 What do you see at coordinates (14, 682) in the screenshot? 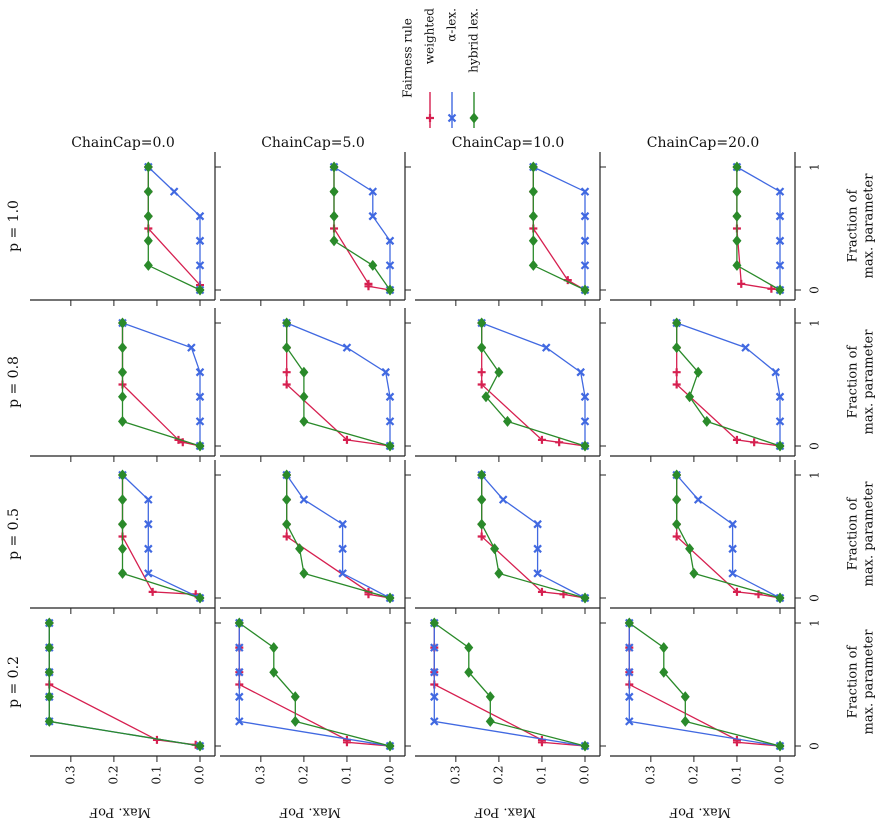
I see `p-row-label: p = 0.2` at bounding box center [14, 682].